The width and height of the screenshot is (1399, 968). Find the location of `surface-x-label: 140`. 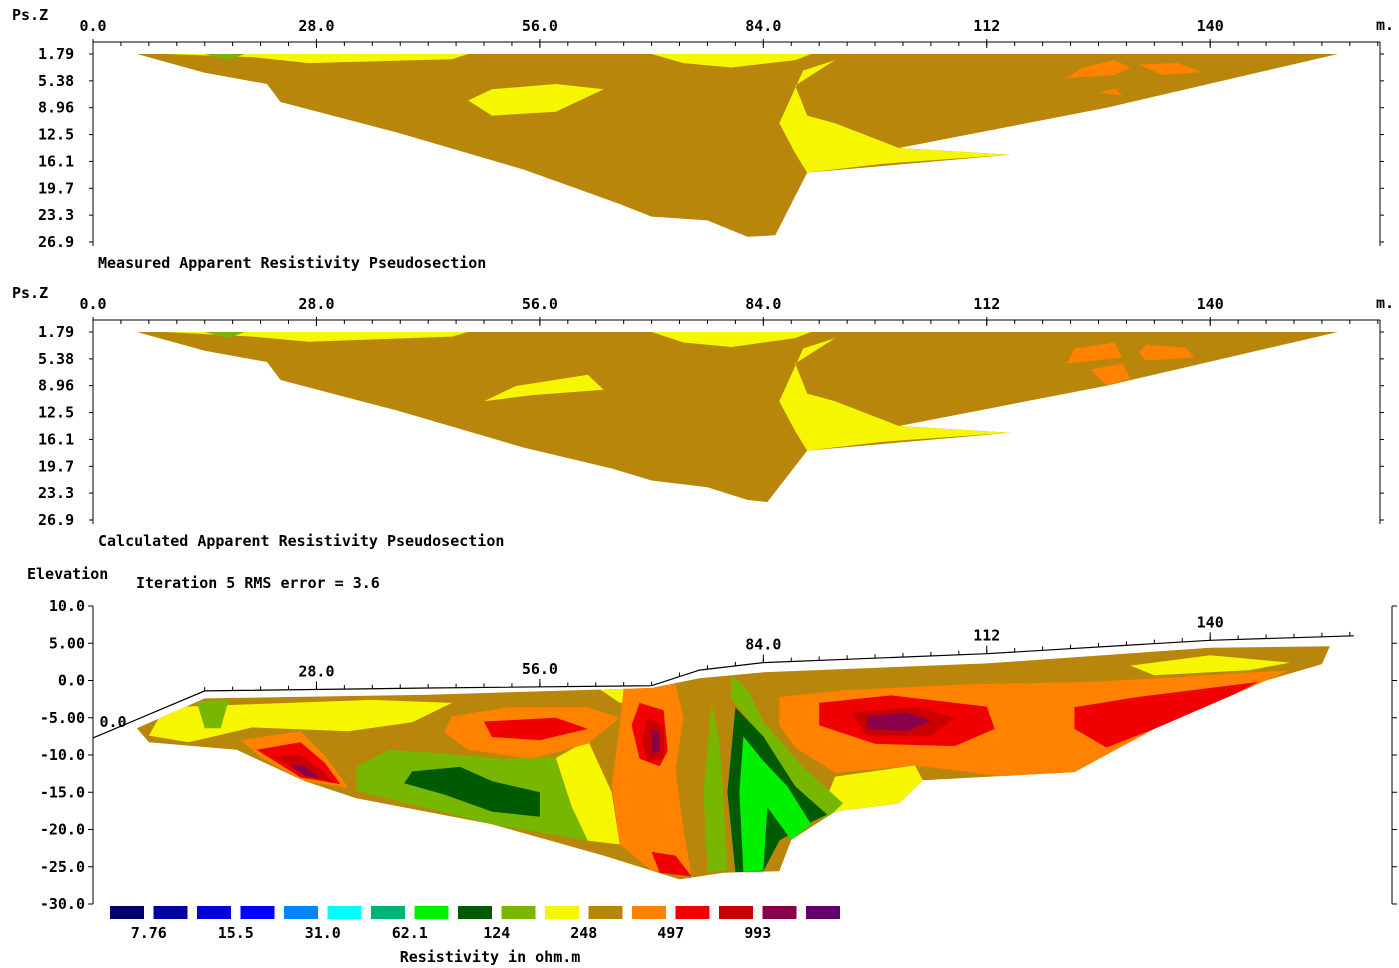

surface-x-label: 140 is located at coordinates (1210, 622).